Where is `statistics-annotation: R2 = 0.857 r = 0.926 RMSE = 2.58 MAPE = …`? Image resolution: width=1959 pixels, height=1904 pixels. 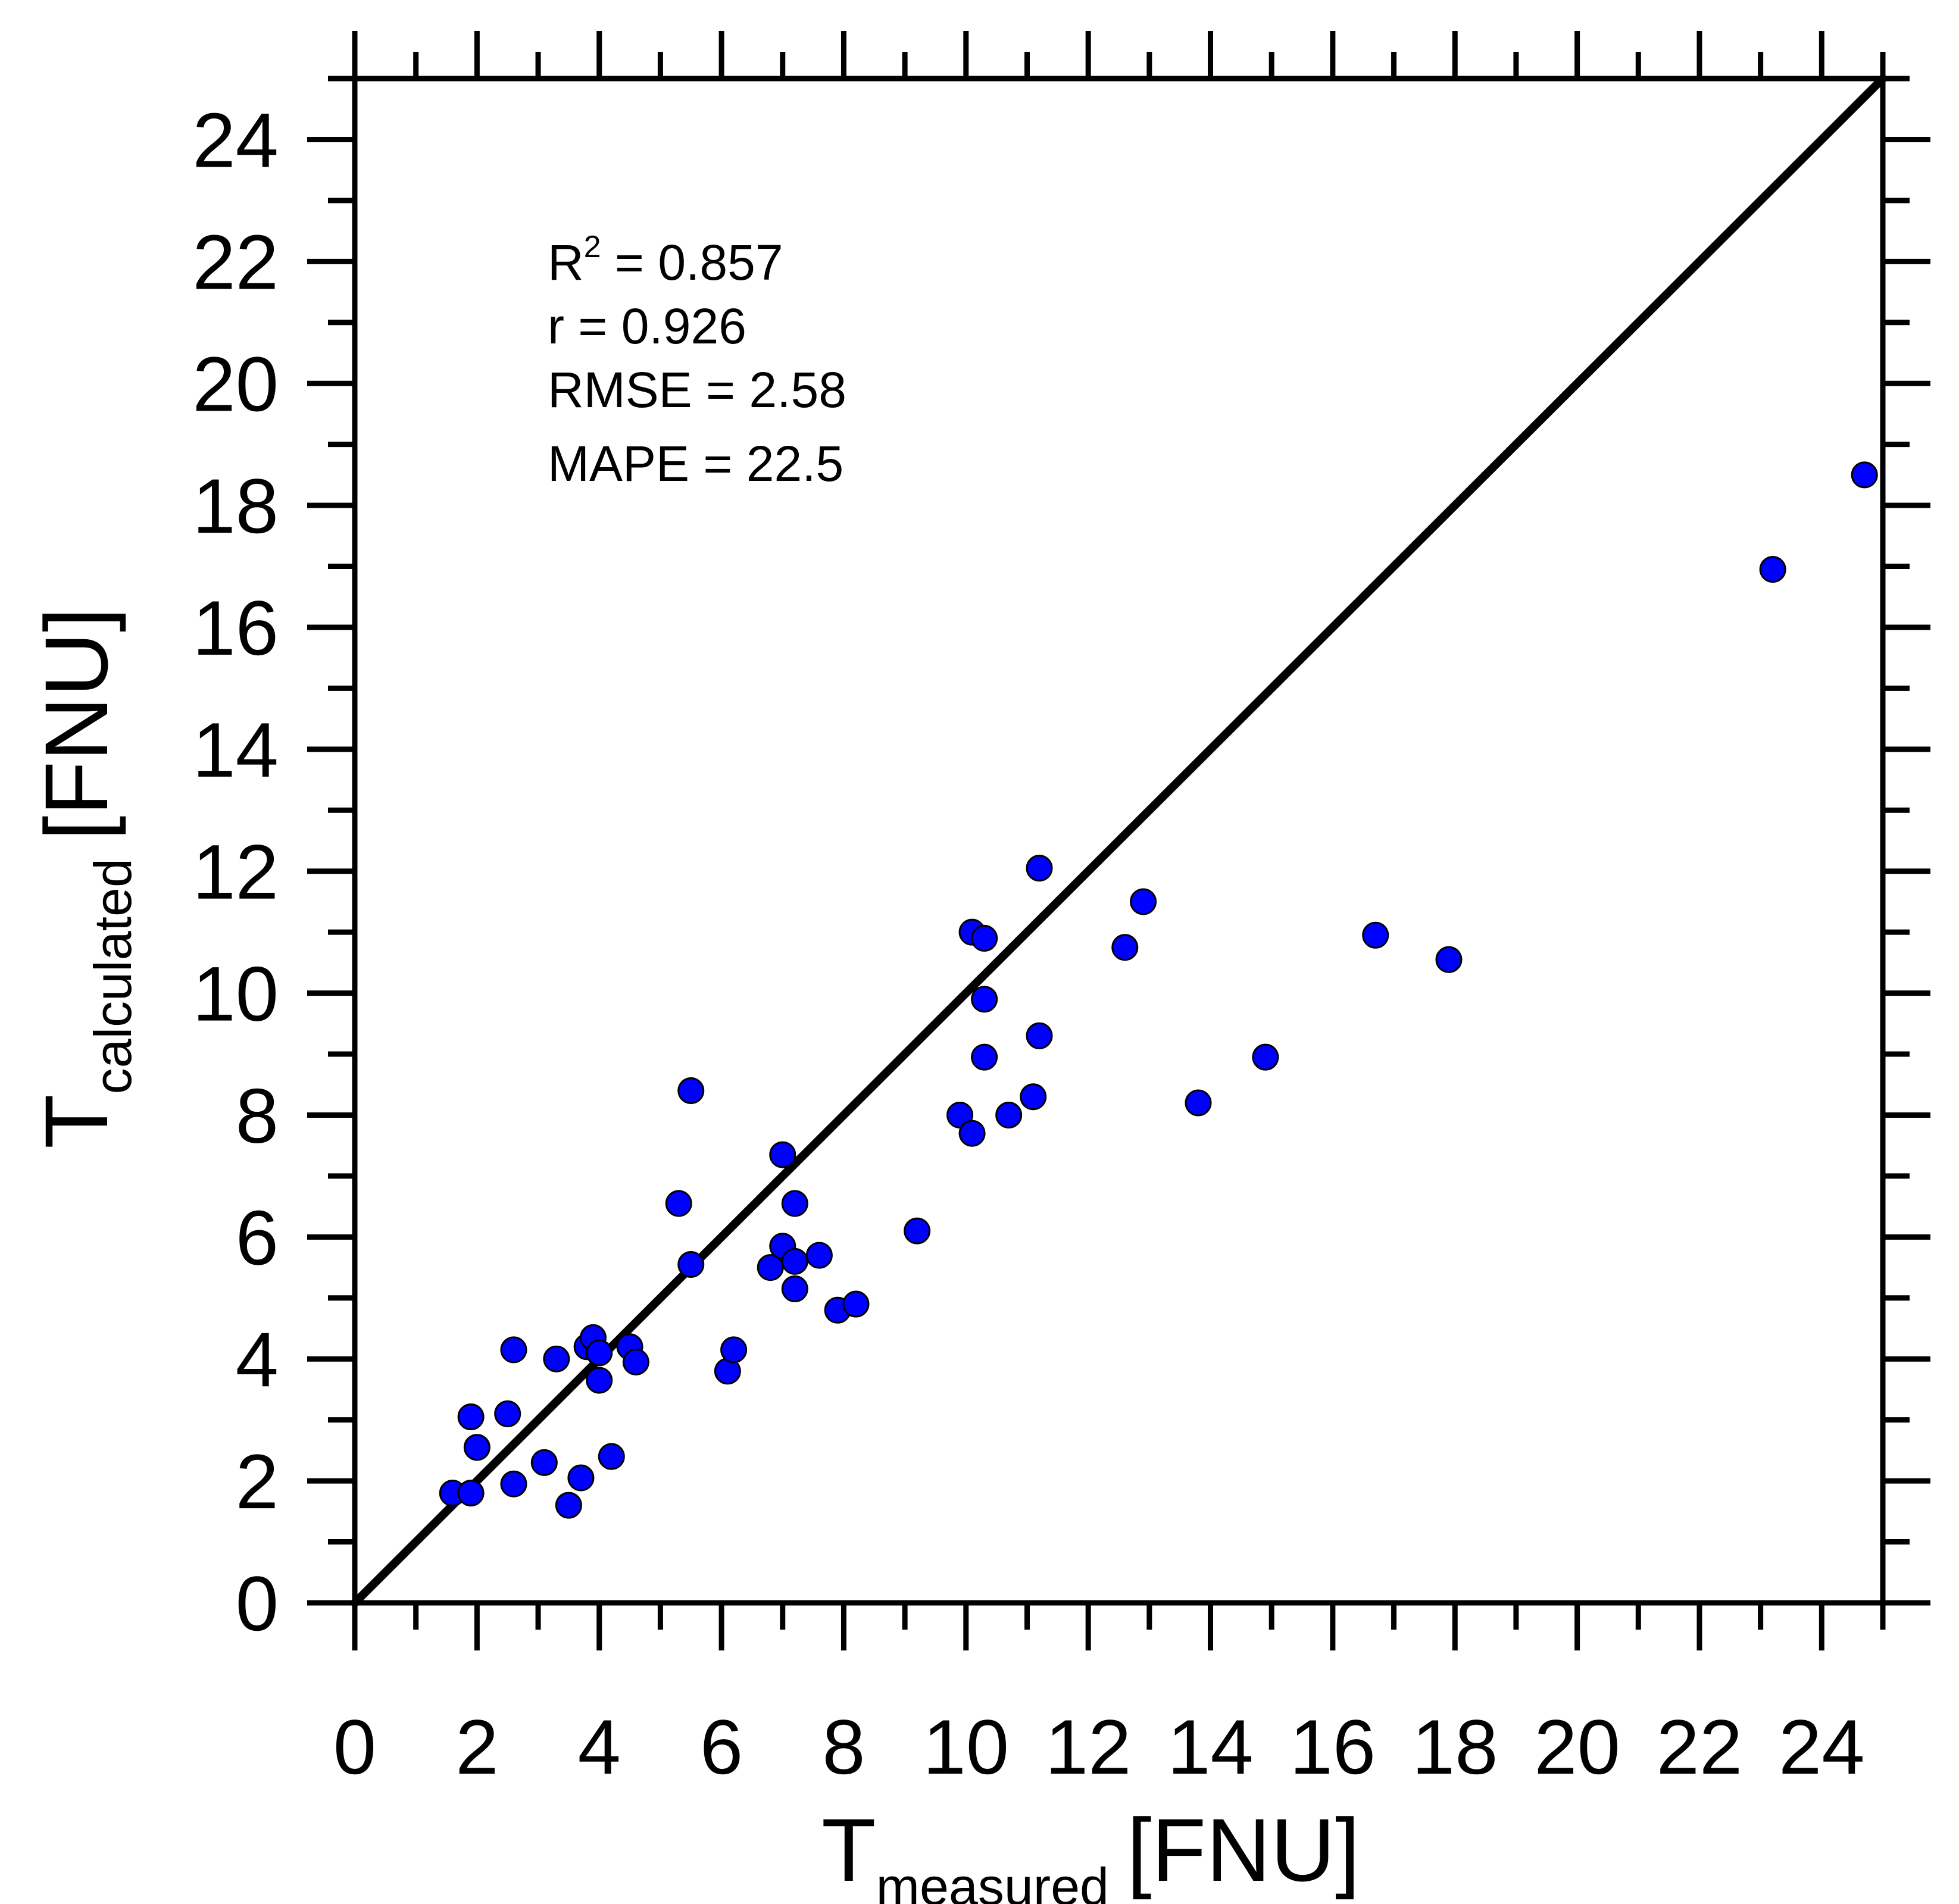
statistics-annotation: R2 = 0.857 r = 0.926 RMSE = 2.58 MAPE = … is located at coordinates (697, 361).